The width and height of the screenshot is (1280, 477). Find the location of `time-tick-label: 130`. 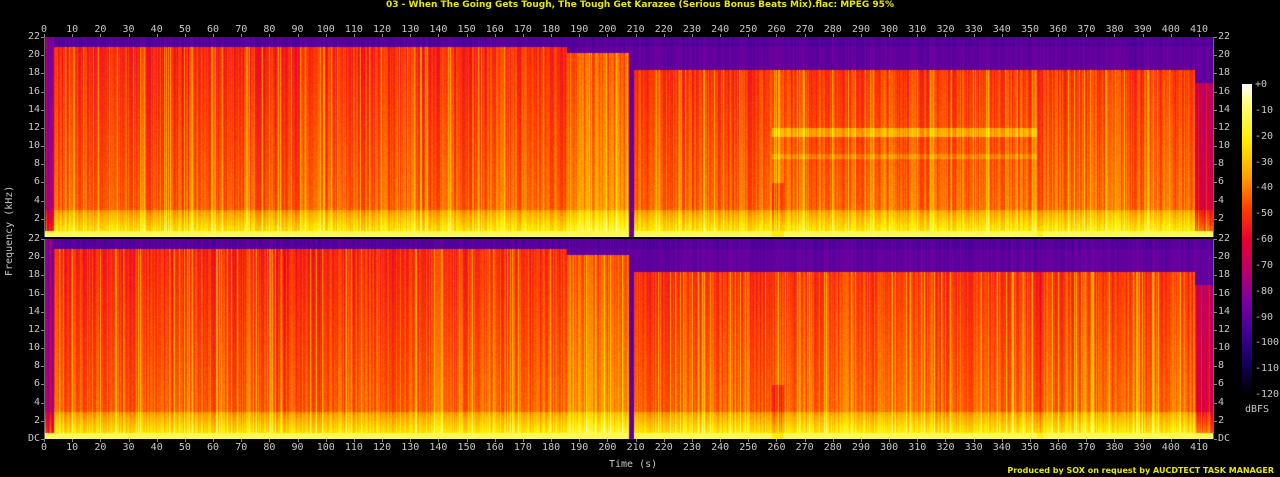

time-tick-label: 130 is located at coordinates (410, 447).